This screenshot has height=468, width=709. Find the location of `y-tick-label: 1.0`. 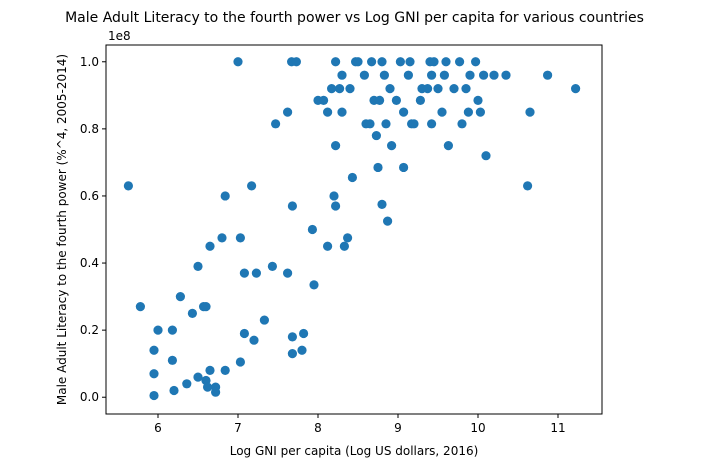

y-tick-label: 1.0 is located at coordinates (89, 62).